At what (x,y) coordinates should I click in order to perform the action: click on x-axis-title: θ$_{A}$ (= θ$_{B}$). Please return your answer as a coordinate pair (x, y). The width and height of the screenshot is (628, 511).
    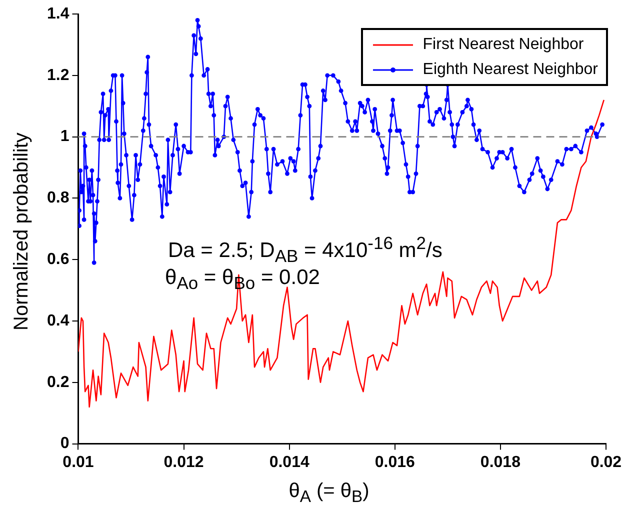
    Looking at the image, I should click on (329, 493).